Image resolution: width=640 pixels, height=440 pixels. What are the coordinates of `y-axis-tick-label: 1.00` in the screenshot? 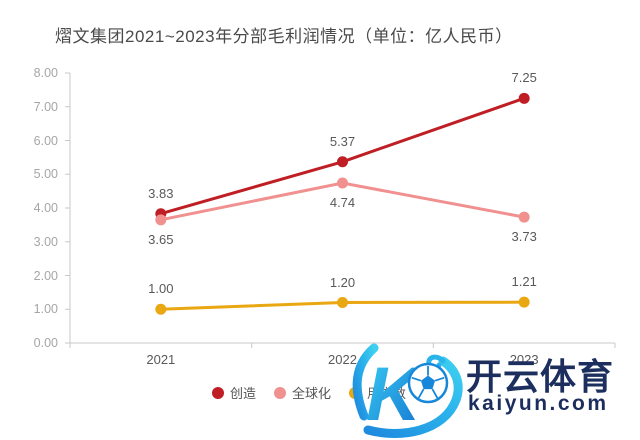 It's located at (45, 309).